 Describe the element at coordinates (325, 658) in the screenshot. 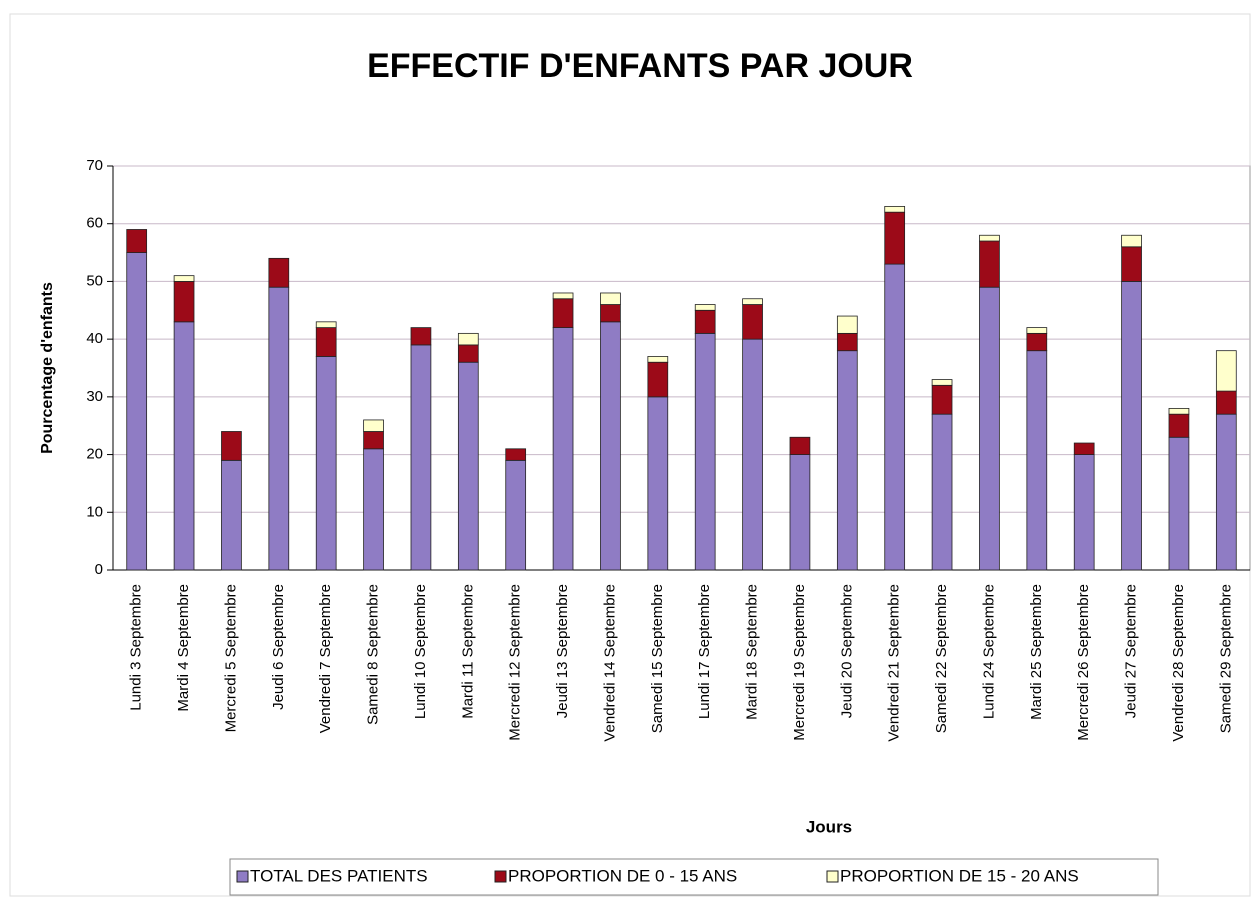

I see `x-tick-label: Vendredi 7 Septembre` at that location.